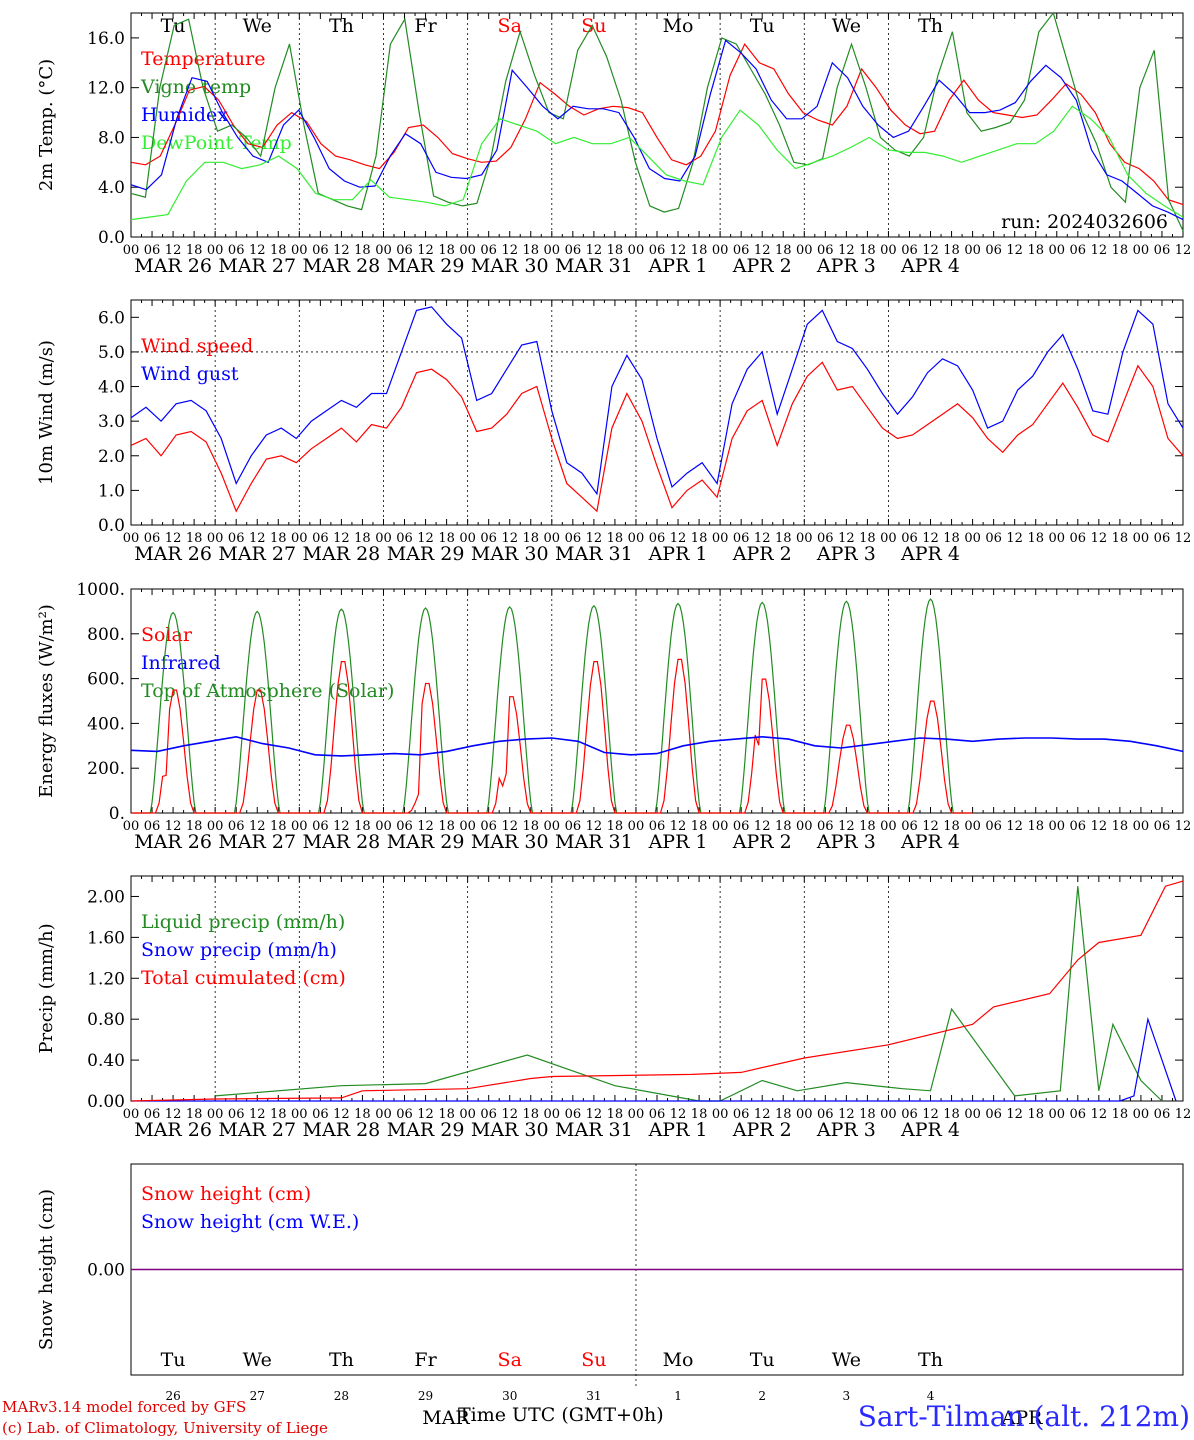 This screenshot has width=1194, height=1440. What do you see at coordinates (678, 554) in the screenshot?
I see `date-label: APR 1` at bounding box center [678, 554].